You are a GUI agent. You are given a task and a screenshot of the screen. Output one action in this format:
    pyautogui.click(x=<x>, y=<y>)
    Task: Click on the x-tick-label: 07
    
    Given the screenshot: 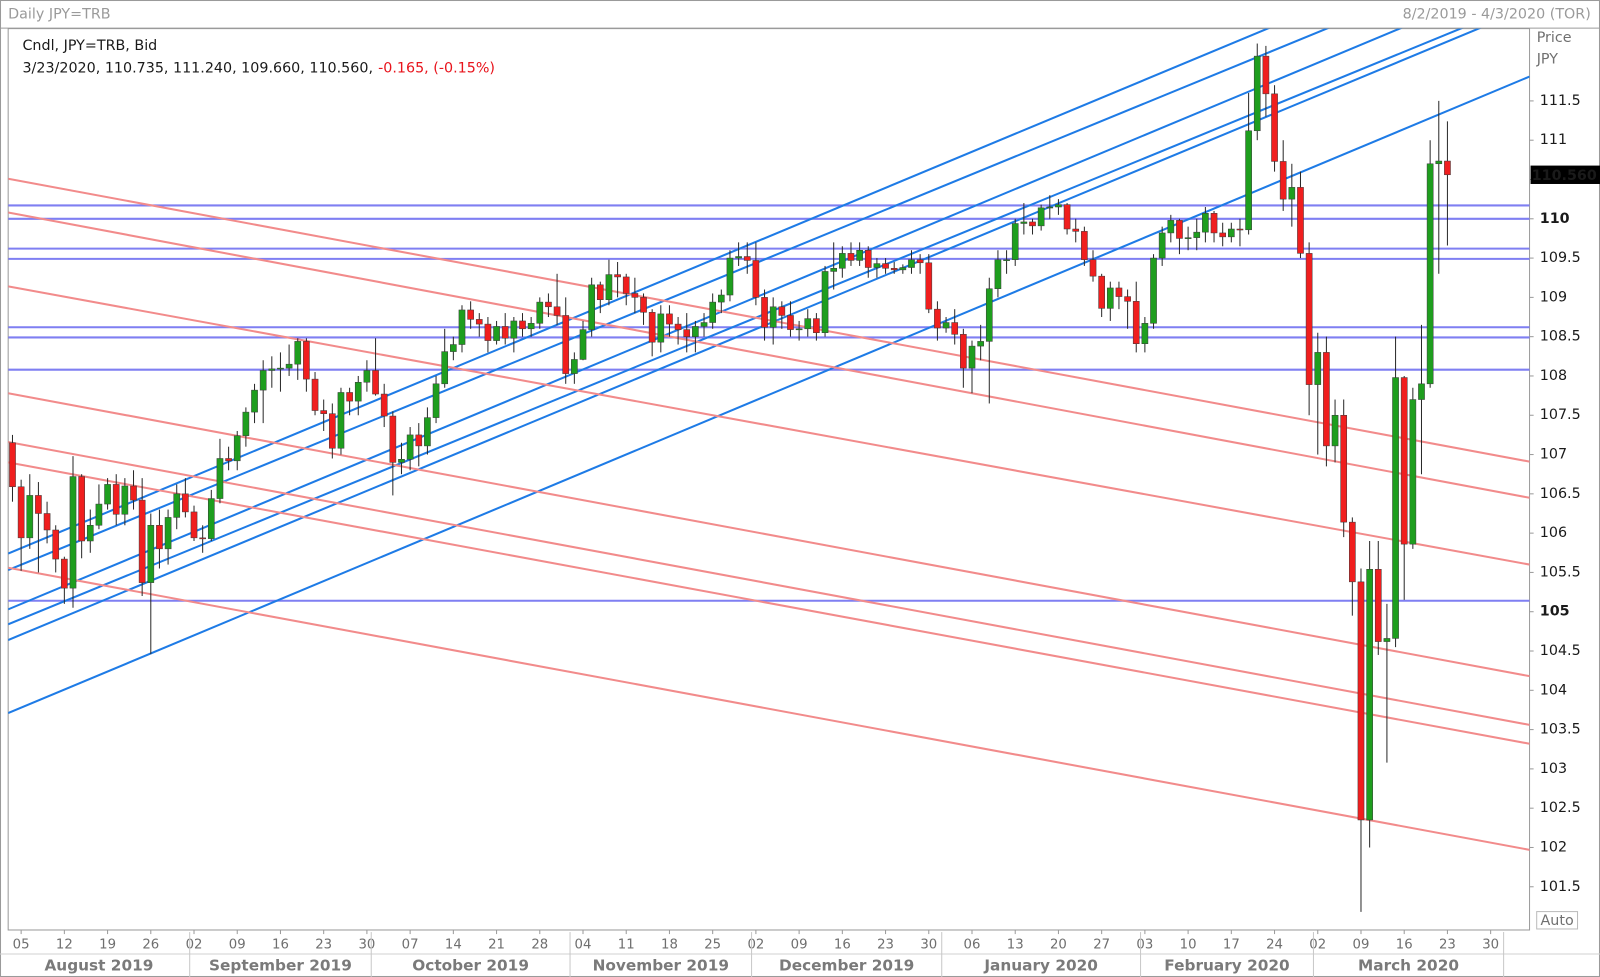 What is the action you would take?
    pyautogui.click(x=410, y=944)
    